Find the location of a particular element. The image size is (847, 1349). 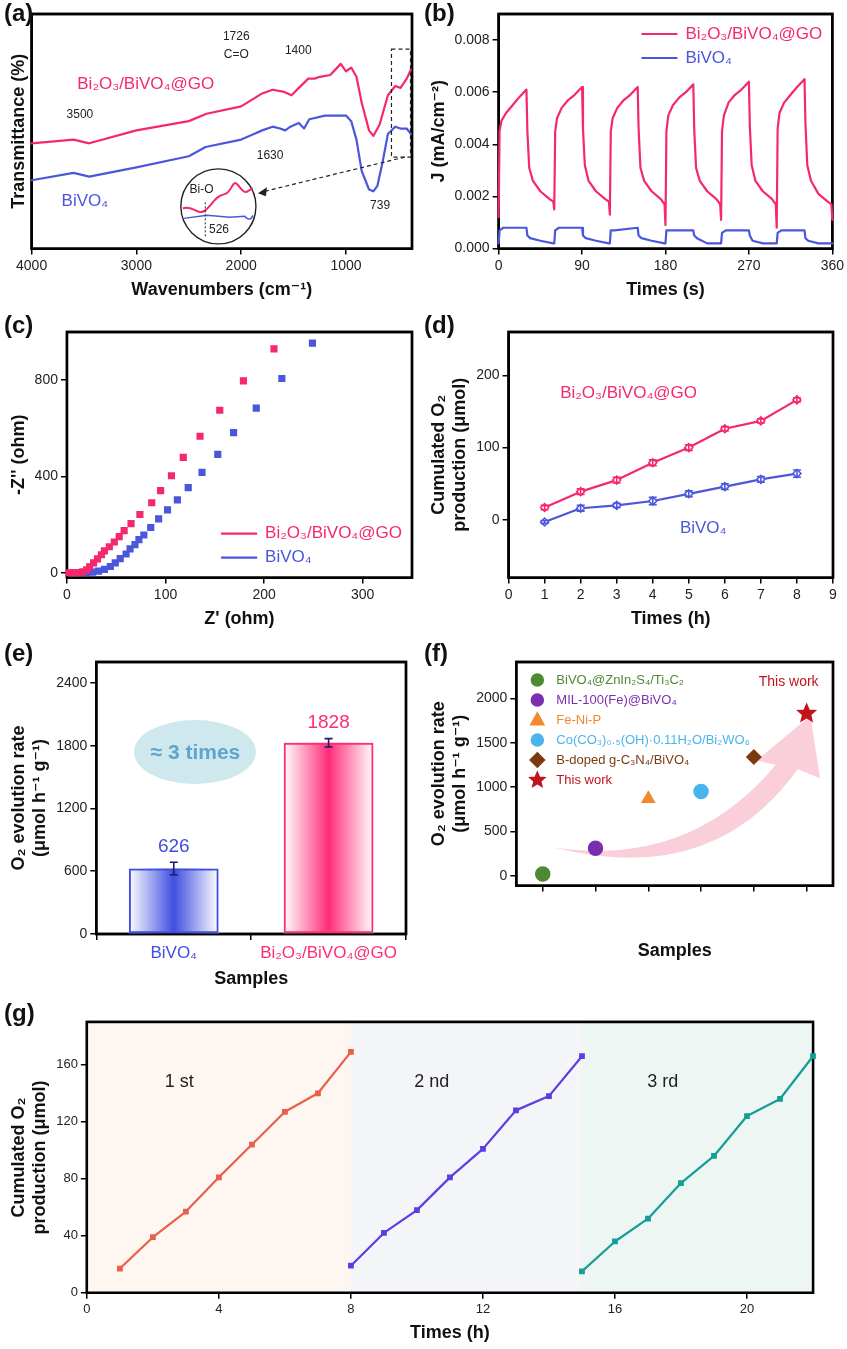

chart-title: (c) is located at coordinates (19, 324).